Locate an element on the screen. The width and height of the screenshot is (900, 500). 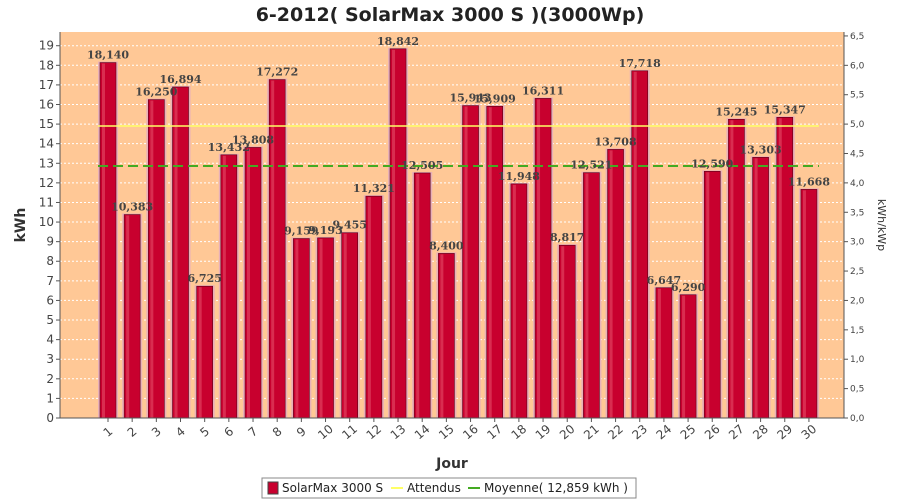
x-tick-label: 4 is located at coordinates (180, 432).